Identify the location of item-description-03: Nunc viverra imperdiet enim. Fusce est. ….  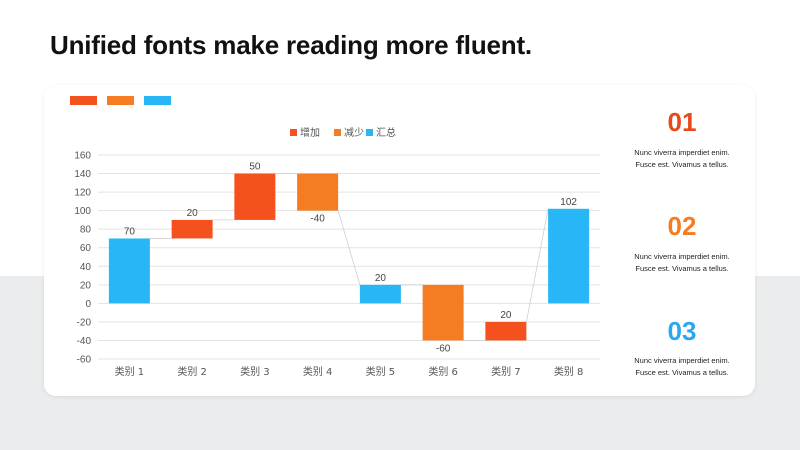
(682, 367).